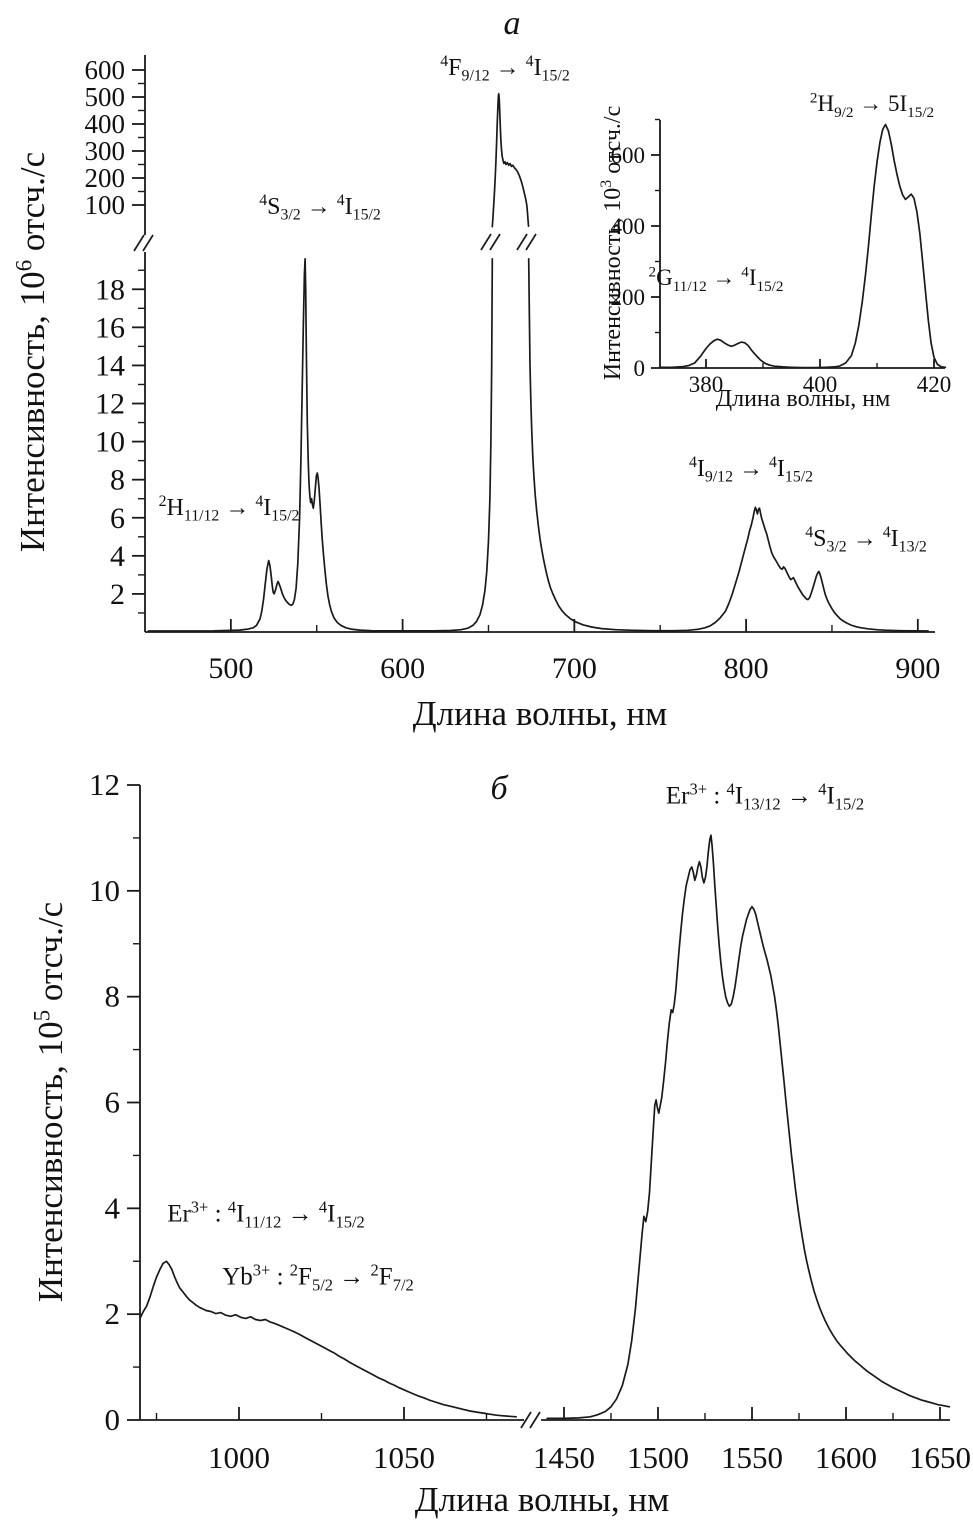  I want to click on x-tick-label: 400, so click(820, 384).